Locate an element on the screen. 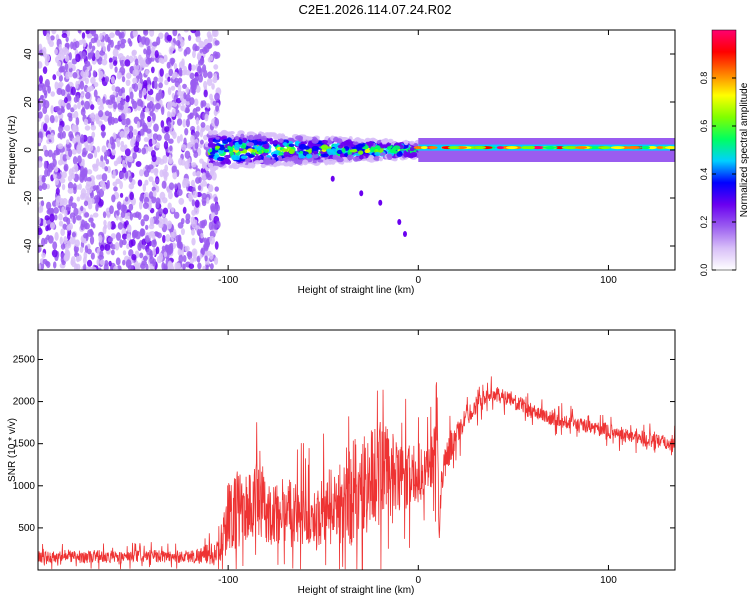  colorbar-tick-label: 0.2 is located at coordinates (704, 222).